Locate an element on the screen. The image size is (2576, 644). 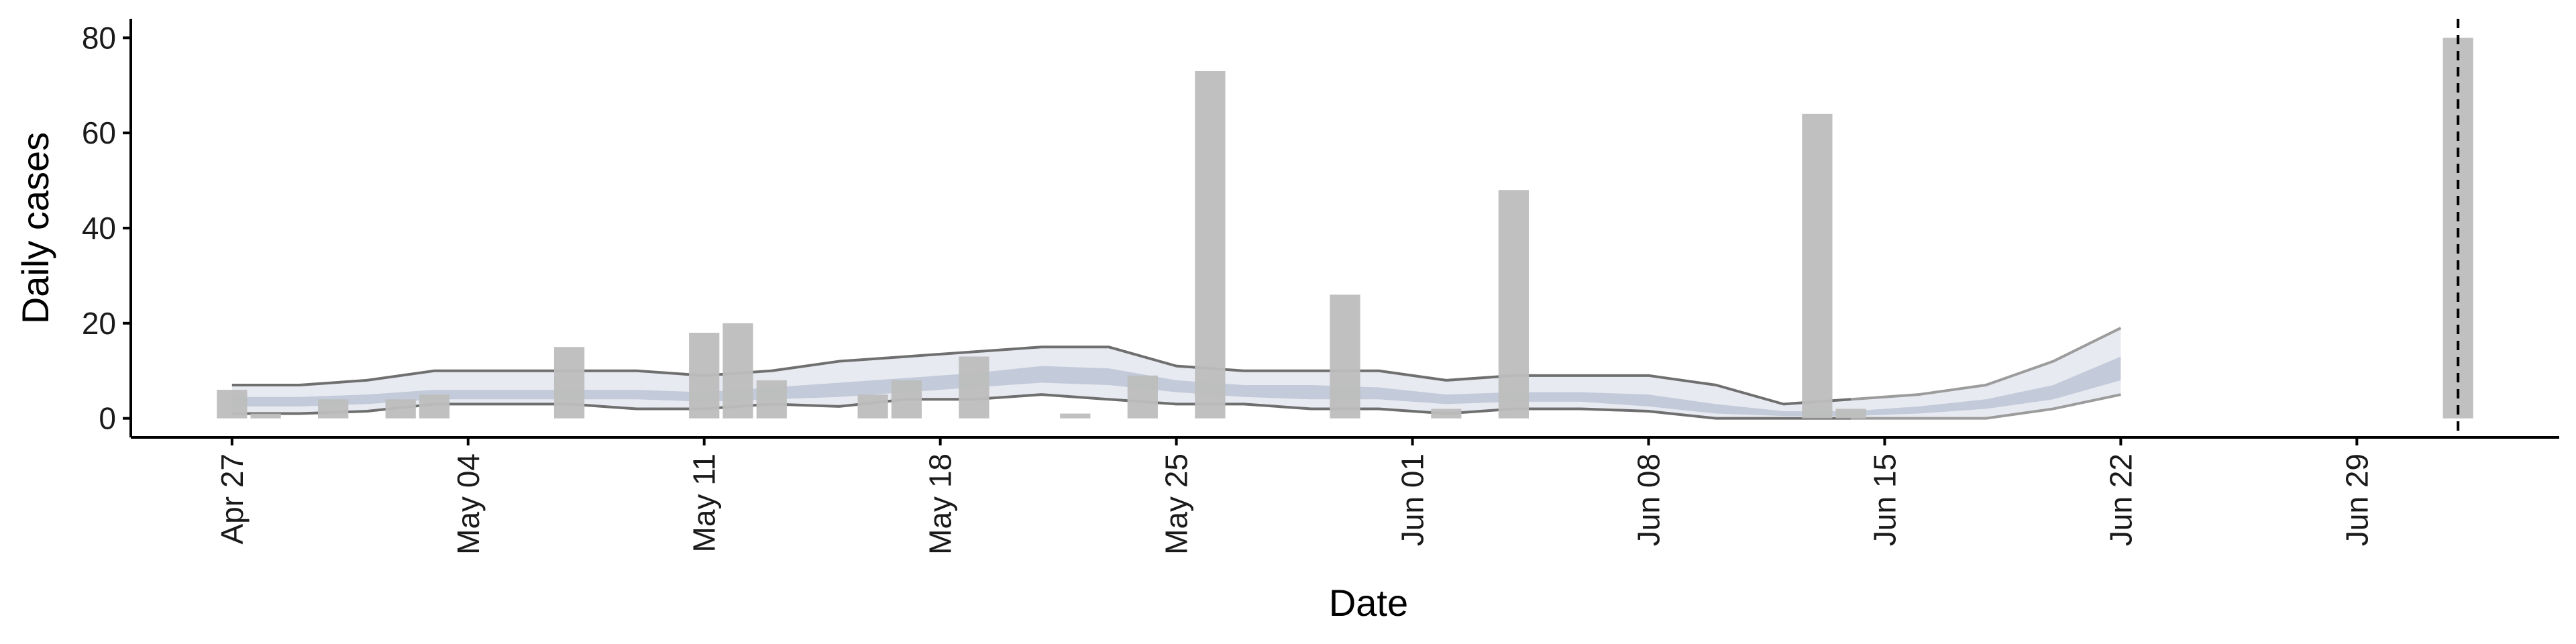
x-tick-label: May 18 is located at coordinates (940, 504).